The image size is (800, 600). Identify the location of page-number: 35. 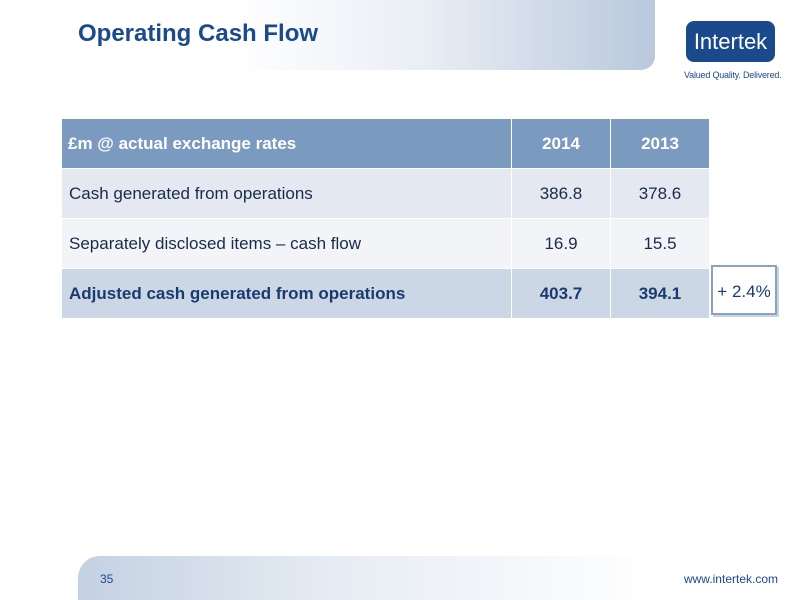
(107, 579).